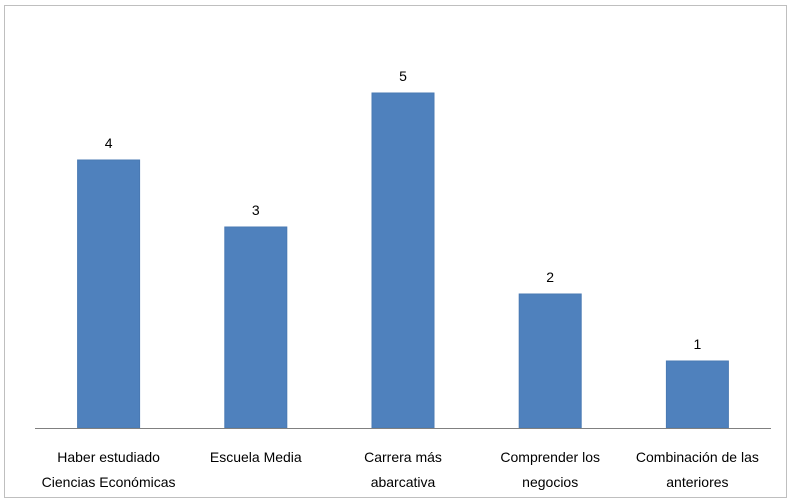 The height and width of the screenshot is (503, 792). Describe the element at coordinates (256, 210) in the screenshot. I see `bar-value-label: 3` at that location.